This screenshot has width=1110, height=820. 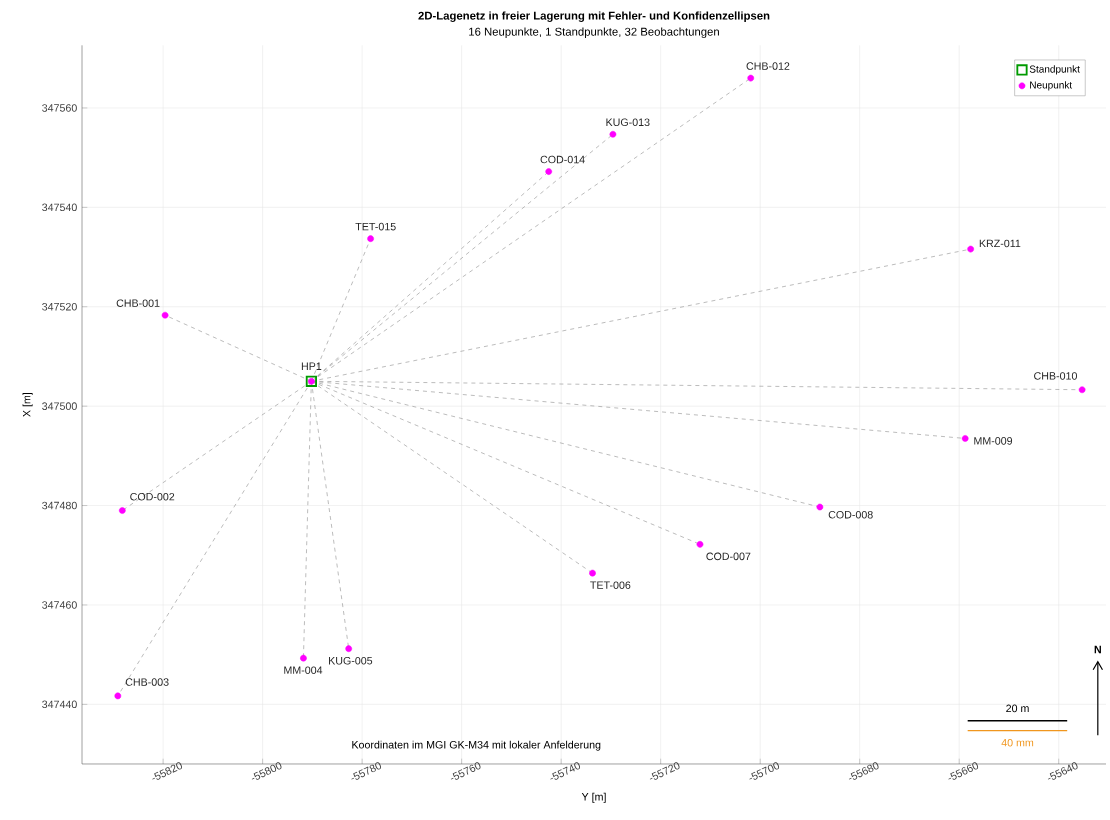 I want to click on y-tick-label: 347480, so click(x=59, y=505).